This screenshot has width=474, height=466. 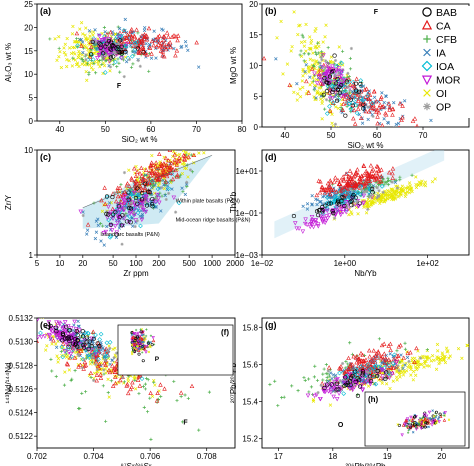 I want to click on y-axis-label: Zr/Y, so click(x=8, y=202).